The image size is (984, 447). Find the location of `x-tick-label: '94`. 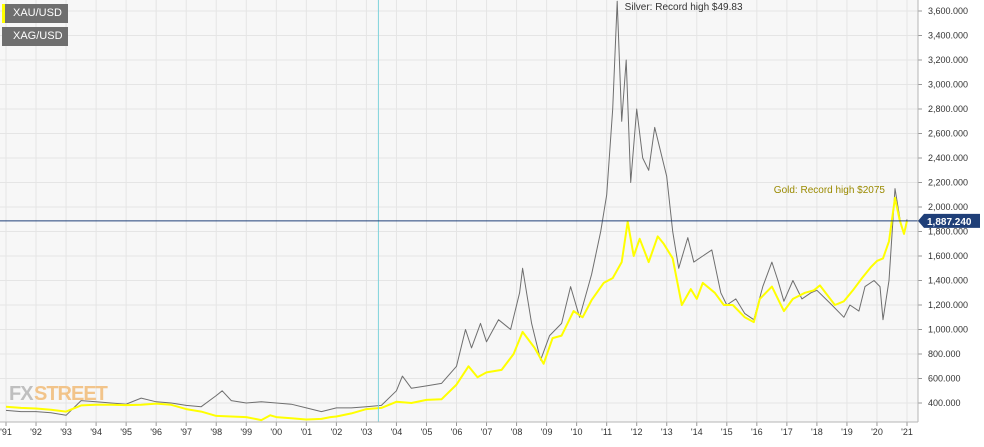

x-tick-label: '94 is located at coordinates (96, 432).